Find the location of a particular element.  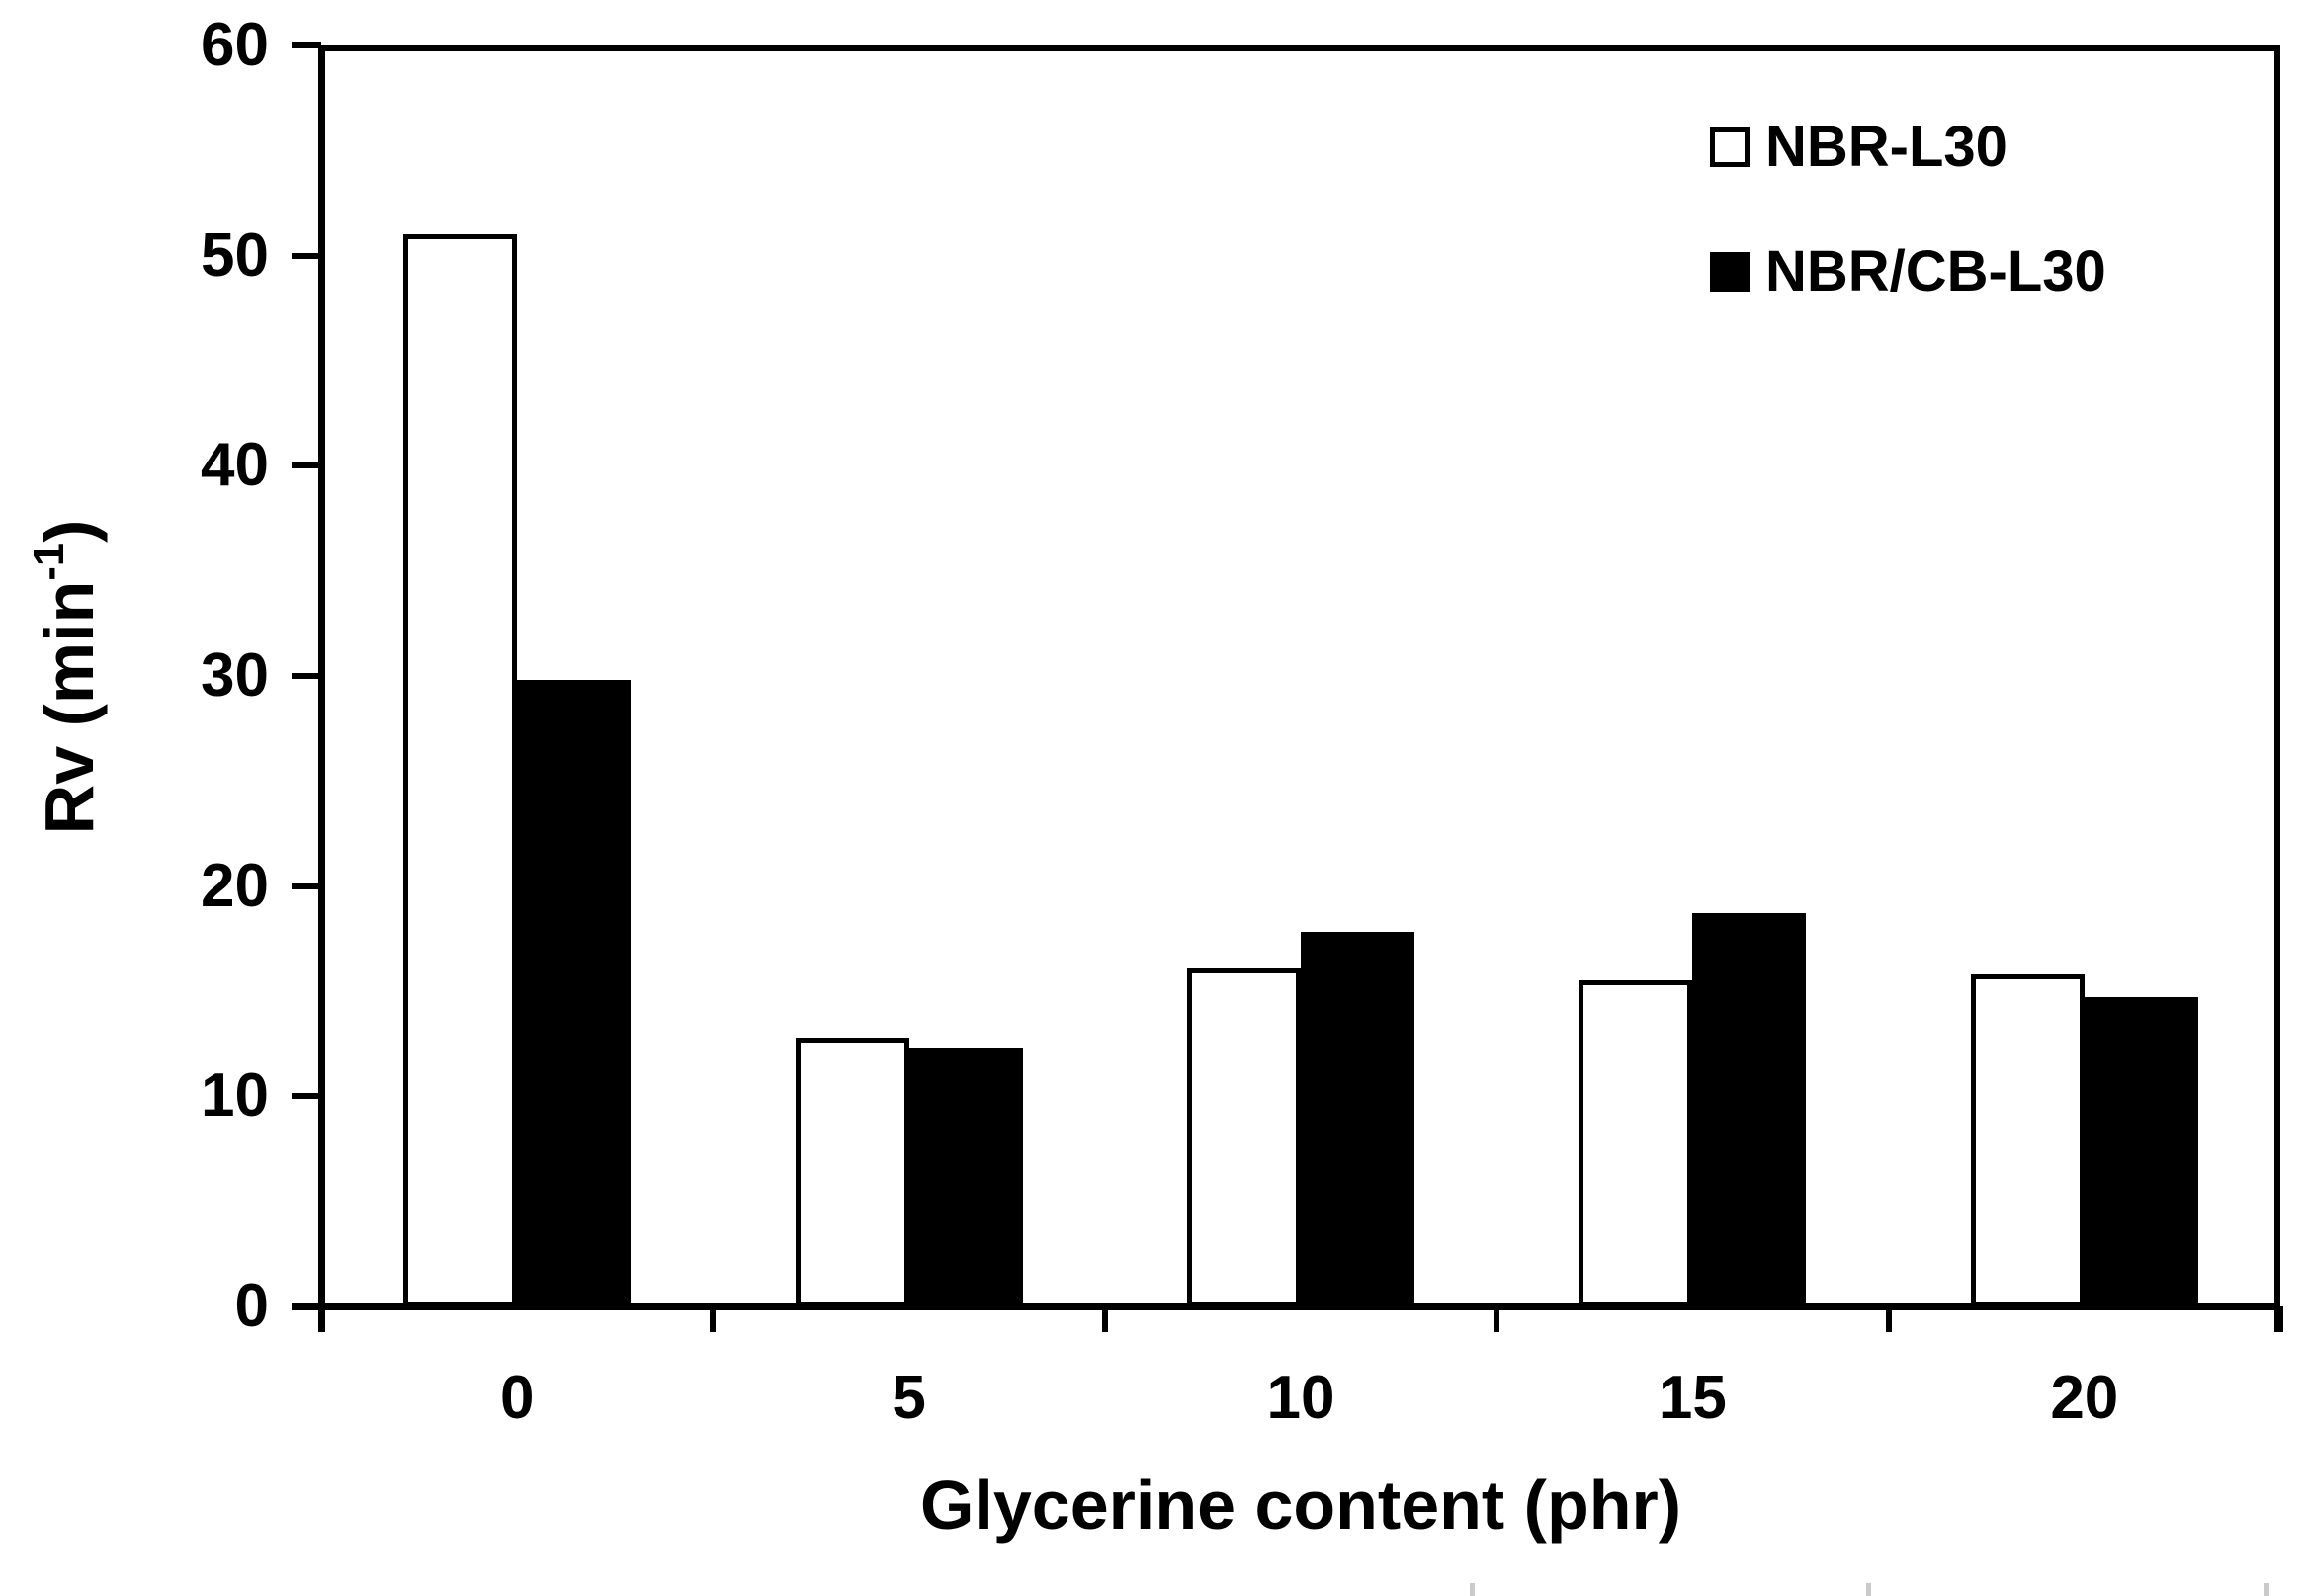

y-tick-label: 0 is located at coordinates (251, 1306).